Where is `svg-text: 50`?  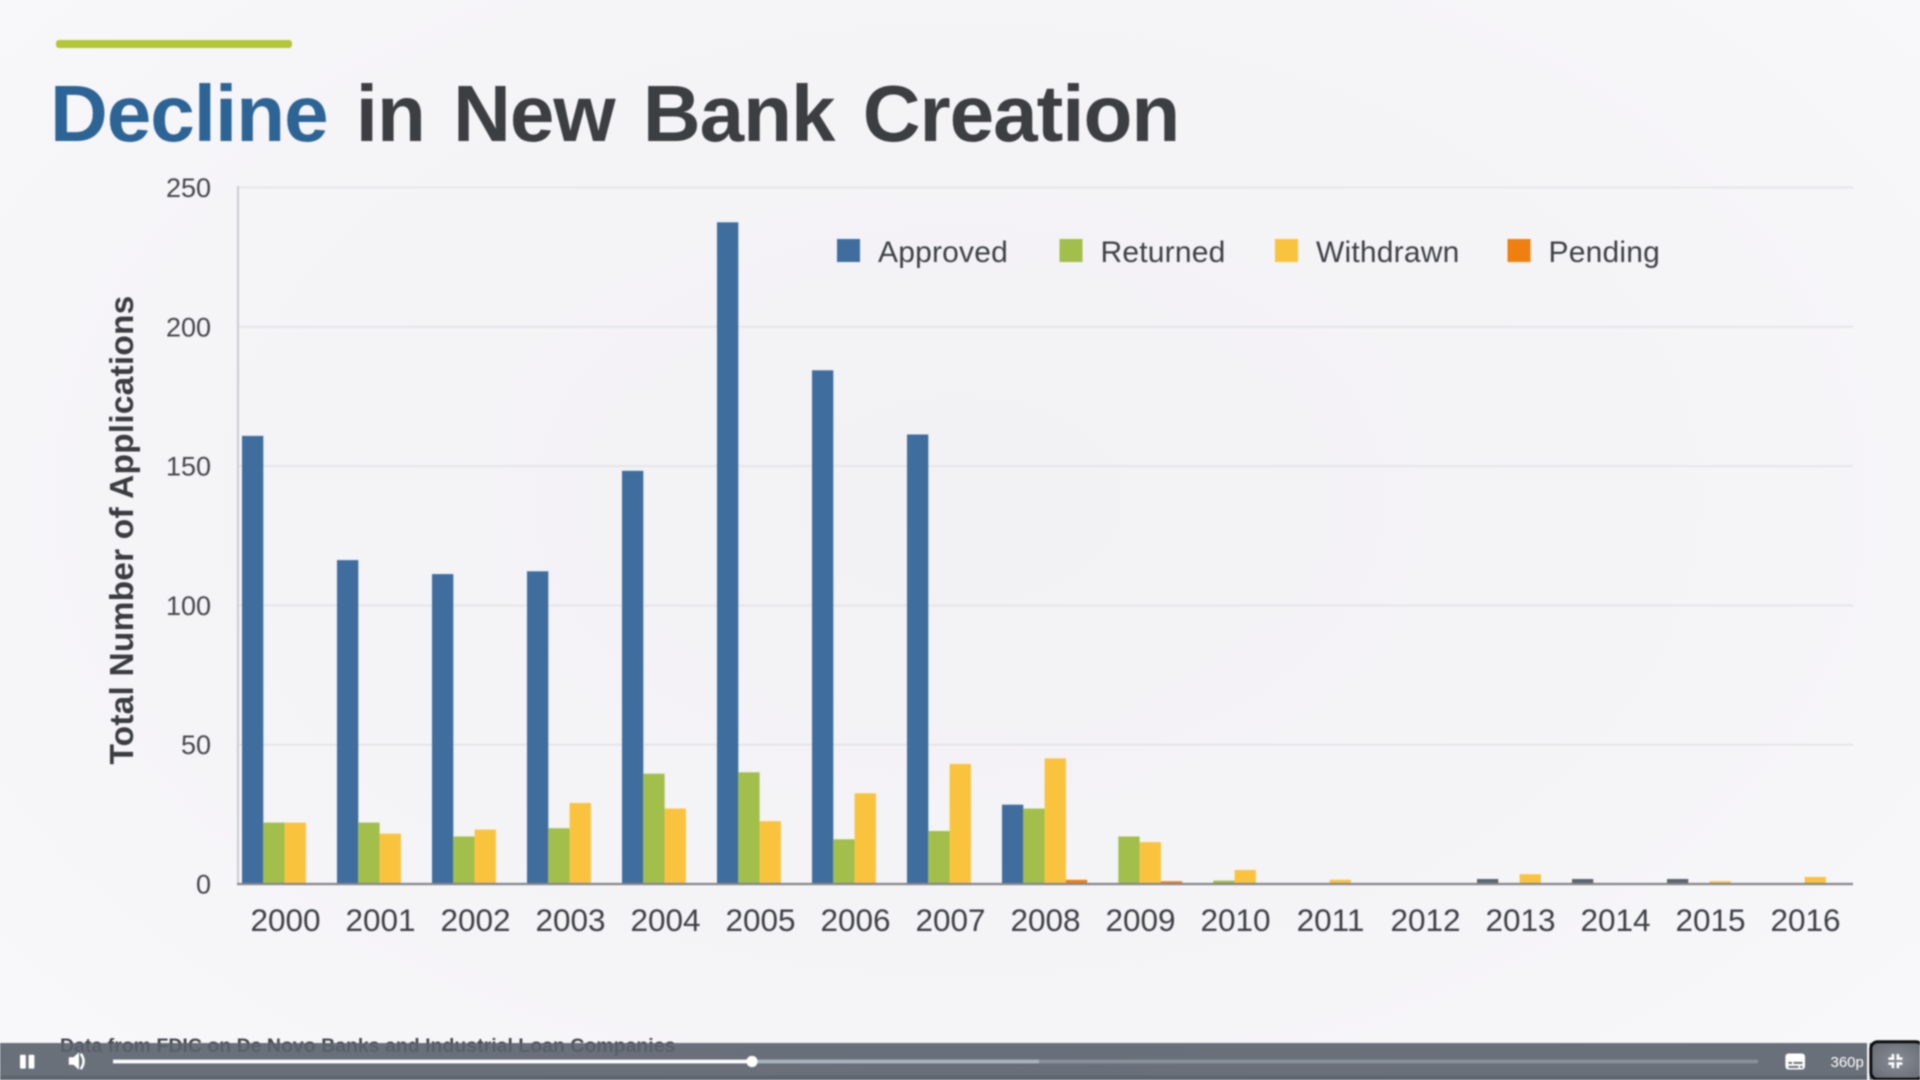
svg-text: 50 is located at coordinates (196, 745).